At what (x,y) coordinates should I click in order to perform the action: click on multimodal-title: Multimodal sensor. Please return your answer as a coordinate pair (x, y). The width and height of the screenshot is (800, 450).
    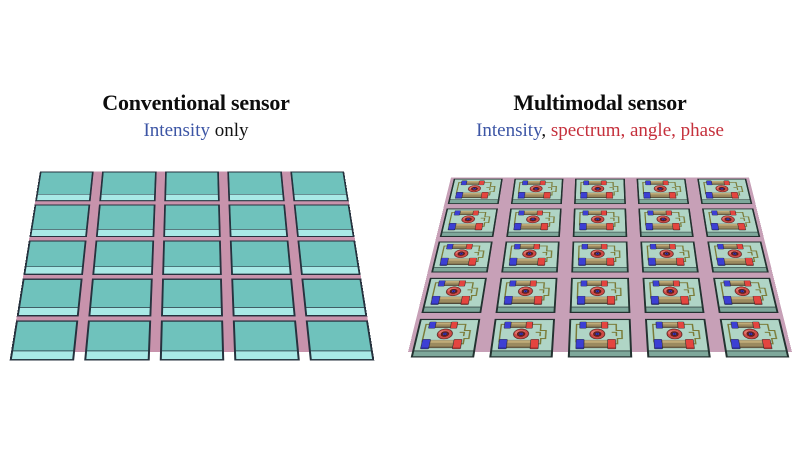
    Looking at the image, I should click on (600, 102).